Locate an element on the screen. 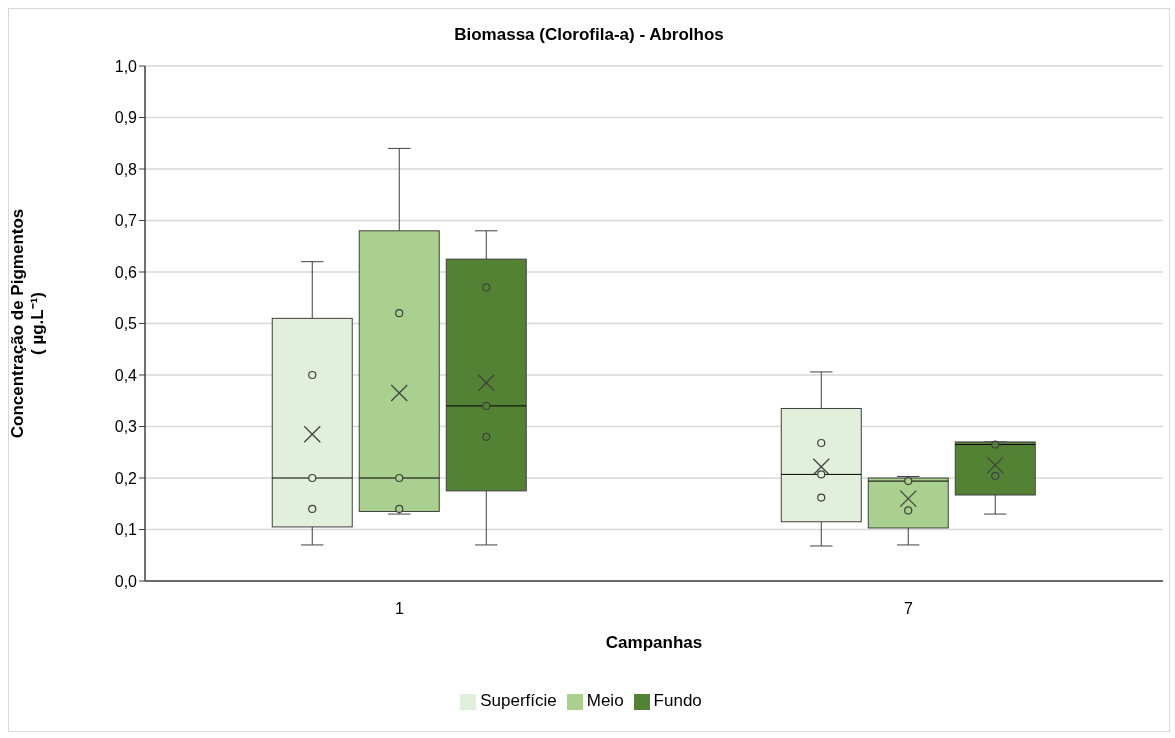 The height and width of the screenshot is (738, 1175). x-tick-label: 1 is located at coordinates (400, 609).